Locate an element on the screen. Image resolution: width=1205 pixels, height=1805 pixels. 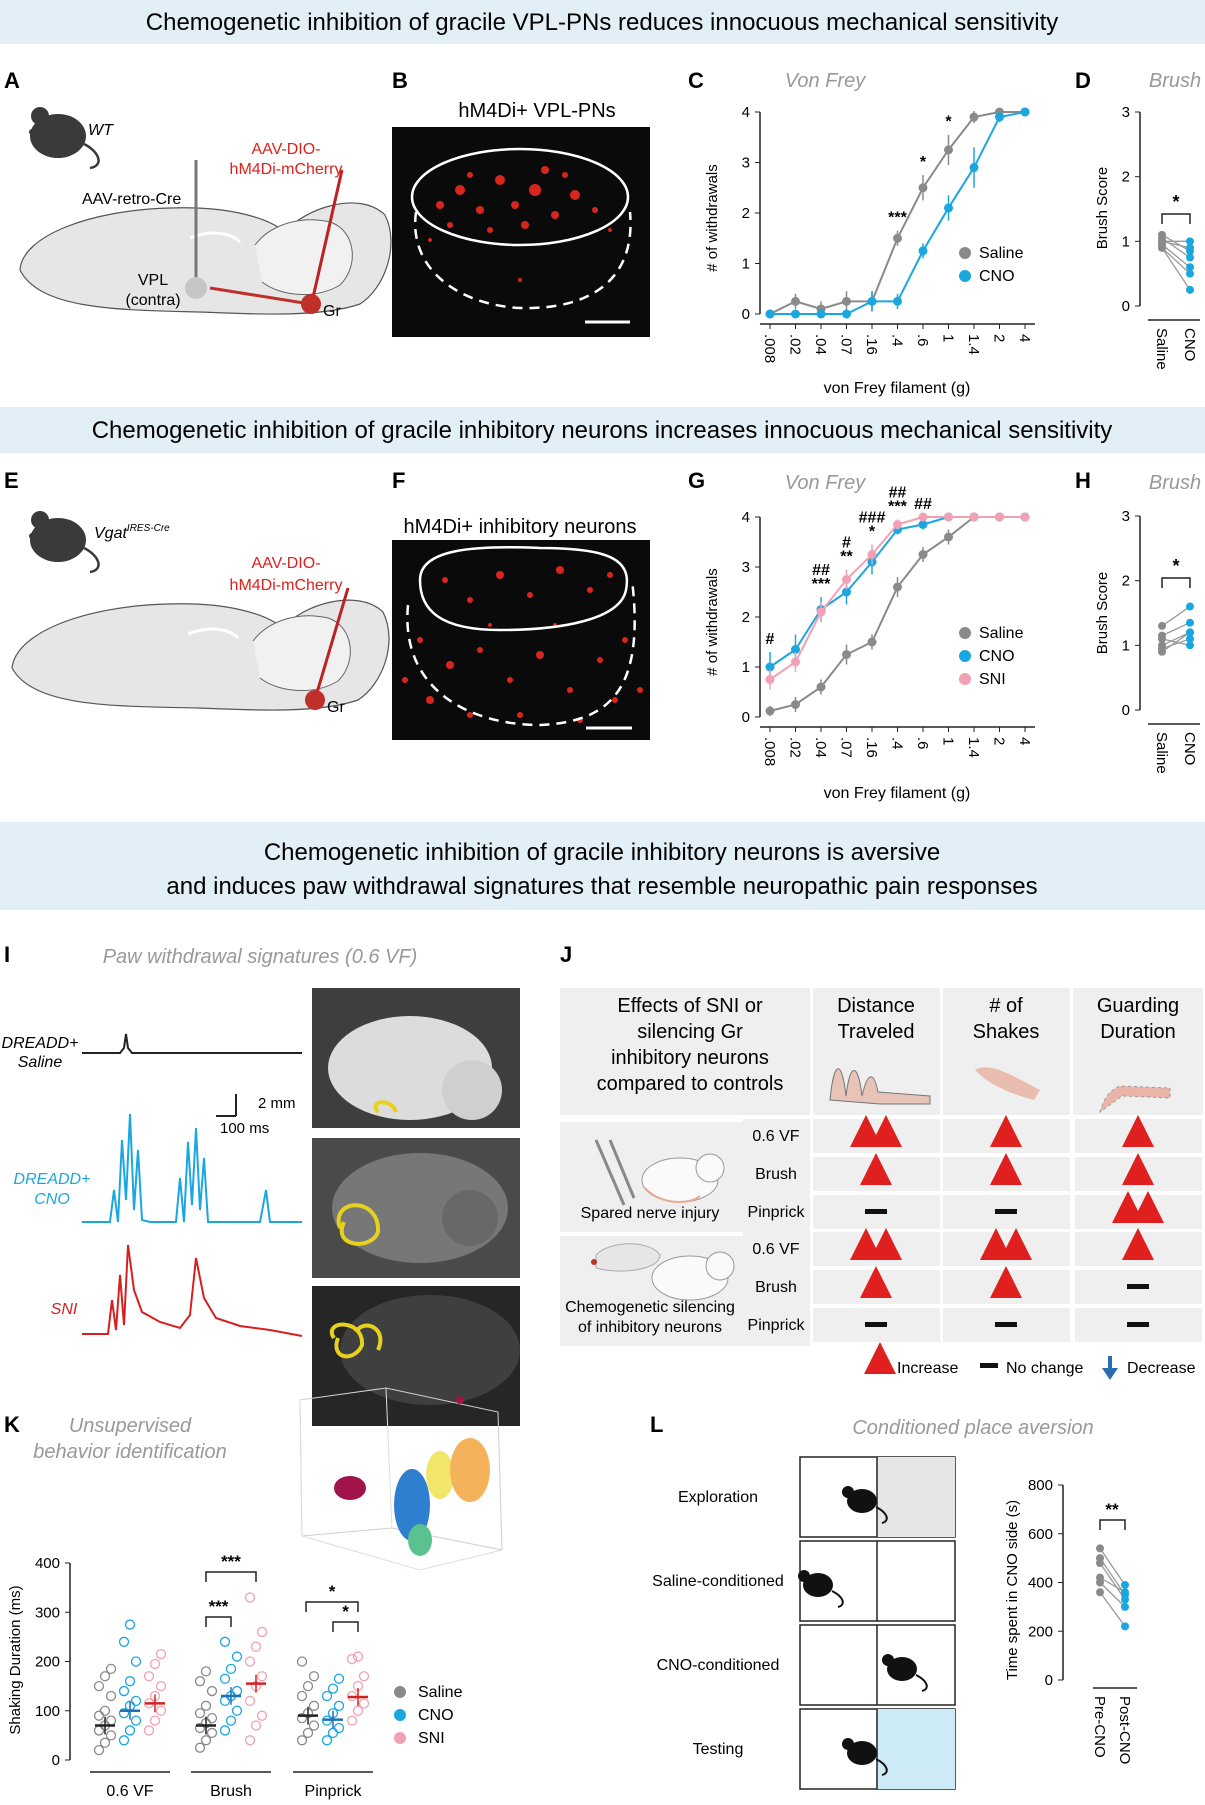
trace-label-cno-2: CNO is located at coordinates (52, 1199).